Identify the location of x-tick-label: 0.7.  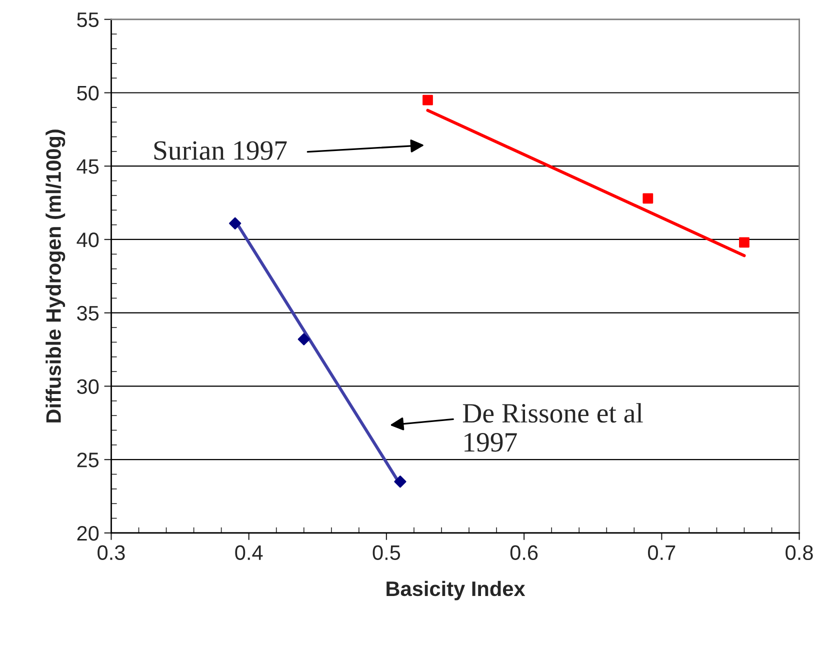
(662, 552).